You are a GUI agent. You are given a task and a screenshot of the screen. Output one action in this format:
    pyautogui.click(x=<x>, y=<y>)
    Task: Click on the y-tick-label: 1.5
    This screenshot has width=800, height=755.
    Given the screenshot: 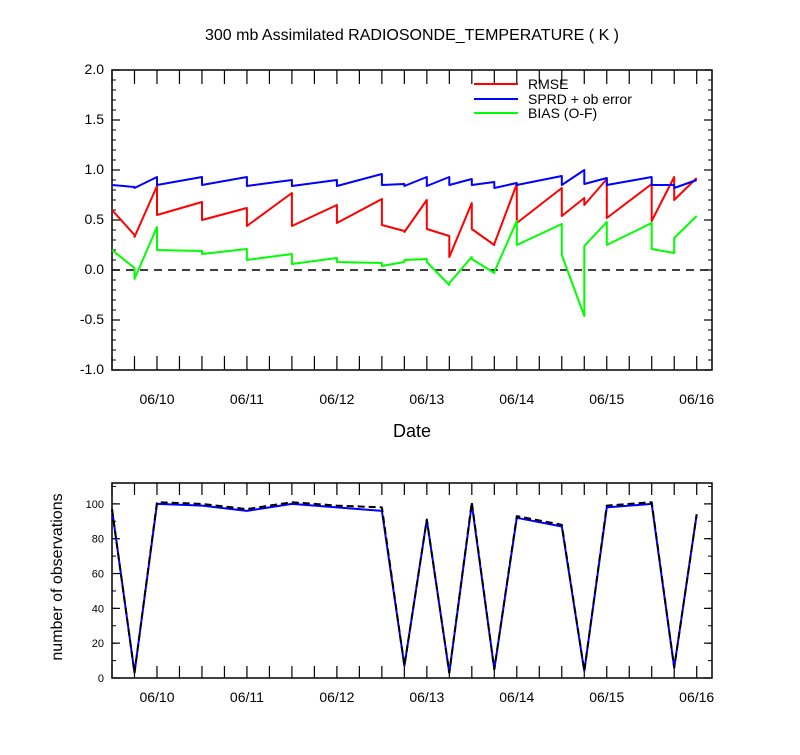 What is the action you would take?
    pyautogui.click(x=95, y=119)
    